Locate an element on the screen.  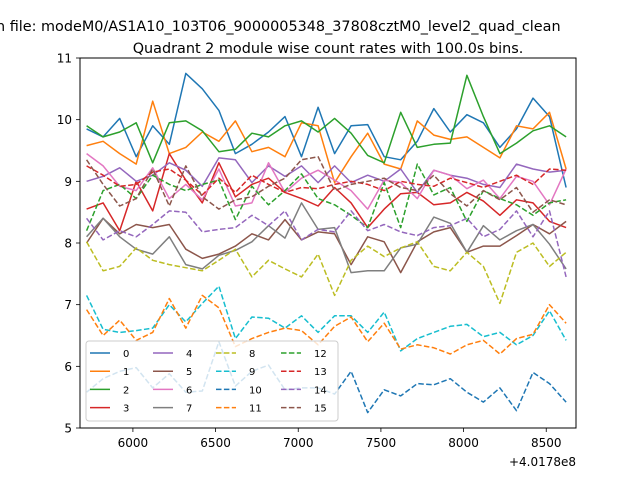
legend-label: 5 is located at coordinates (189, 372).